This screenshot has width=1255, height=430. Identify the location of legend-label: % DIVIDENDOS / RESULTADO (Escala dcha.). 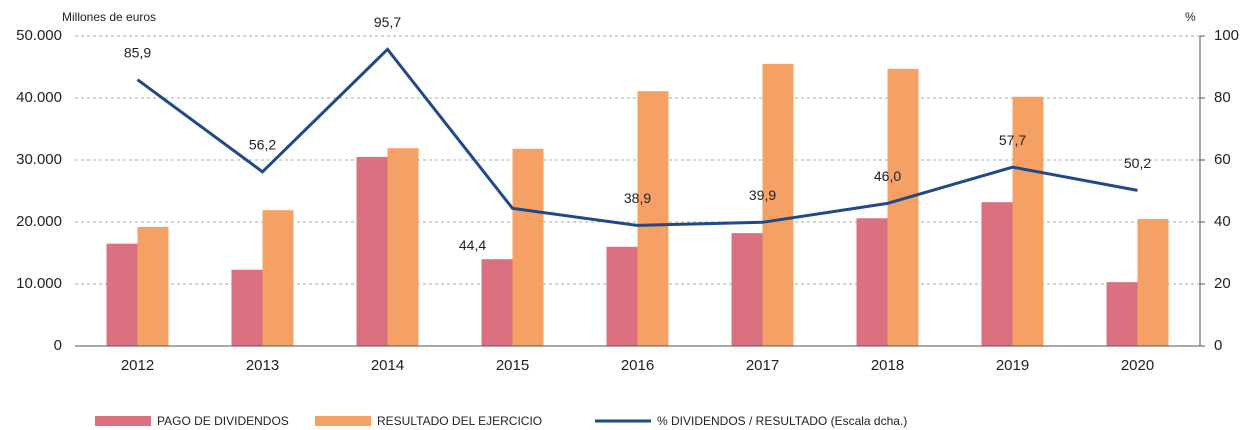
(782, 421).